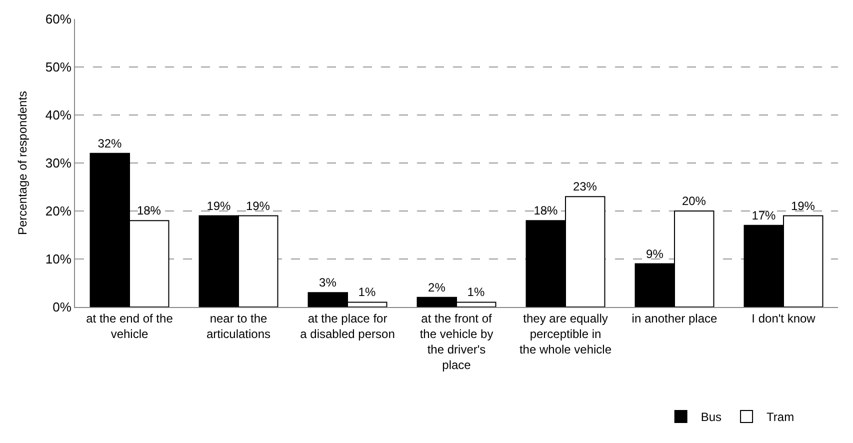 Image resolution: width=853 pixels, height=443 pixels. What do you see at coordinates (58, 115) in the screenshot?
I see `y-tick-label: 40%` at bounding box center [58, 115].